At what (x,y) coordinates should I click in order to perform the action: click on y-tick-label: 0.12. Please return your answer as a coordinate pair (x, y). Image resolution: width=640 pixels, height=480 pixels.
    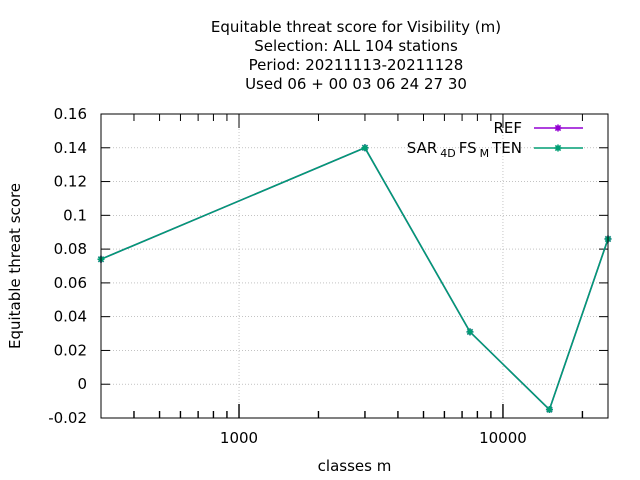
    Looking at the image, I should click on (70, 182).